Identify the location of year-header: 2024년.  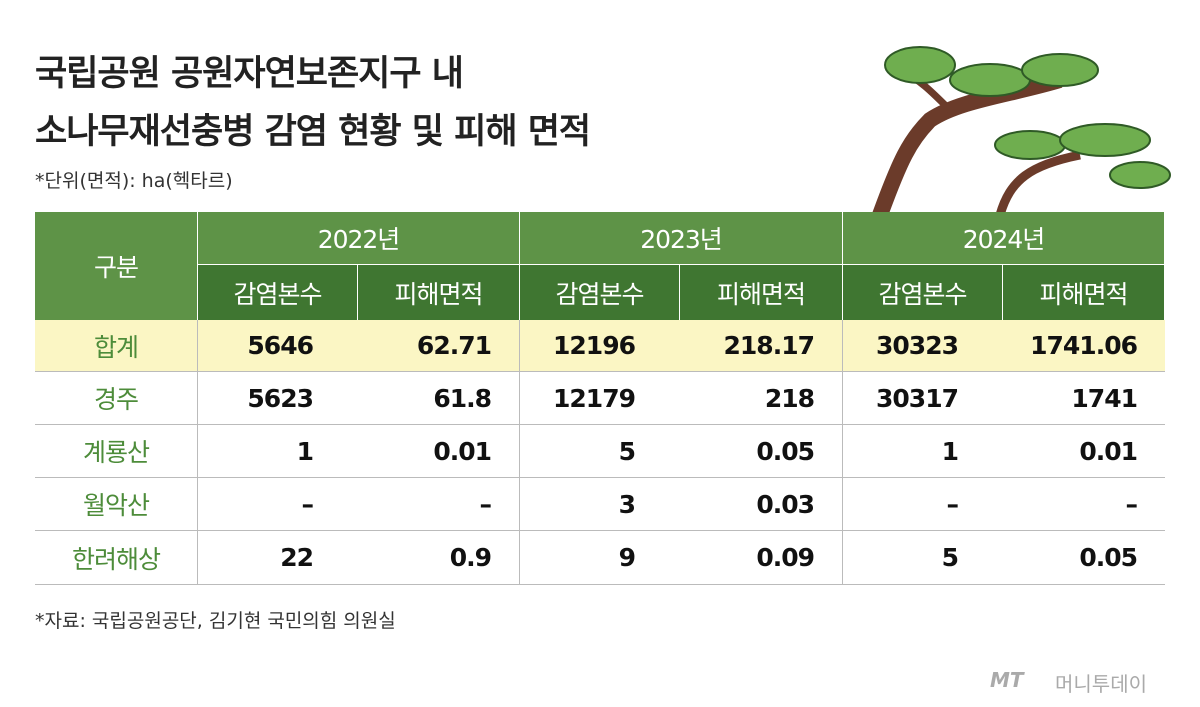
(1004, 238).